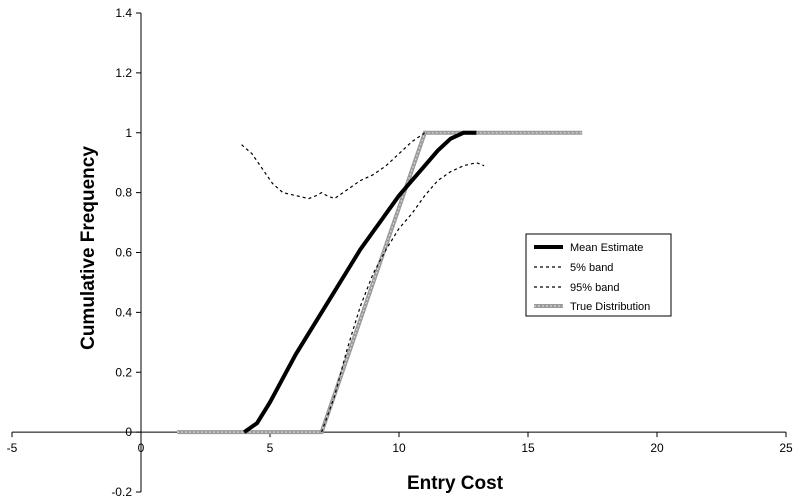 The width and height of the screenshot is (796, 501). What do you see at coordinates (121, 492) in the screenshot?
I see `y-tick-label: -0.2` at bounding box center [121, 492].